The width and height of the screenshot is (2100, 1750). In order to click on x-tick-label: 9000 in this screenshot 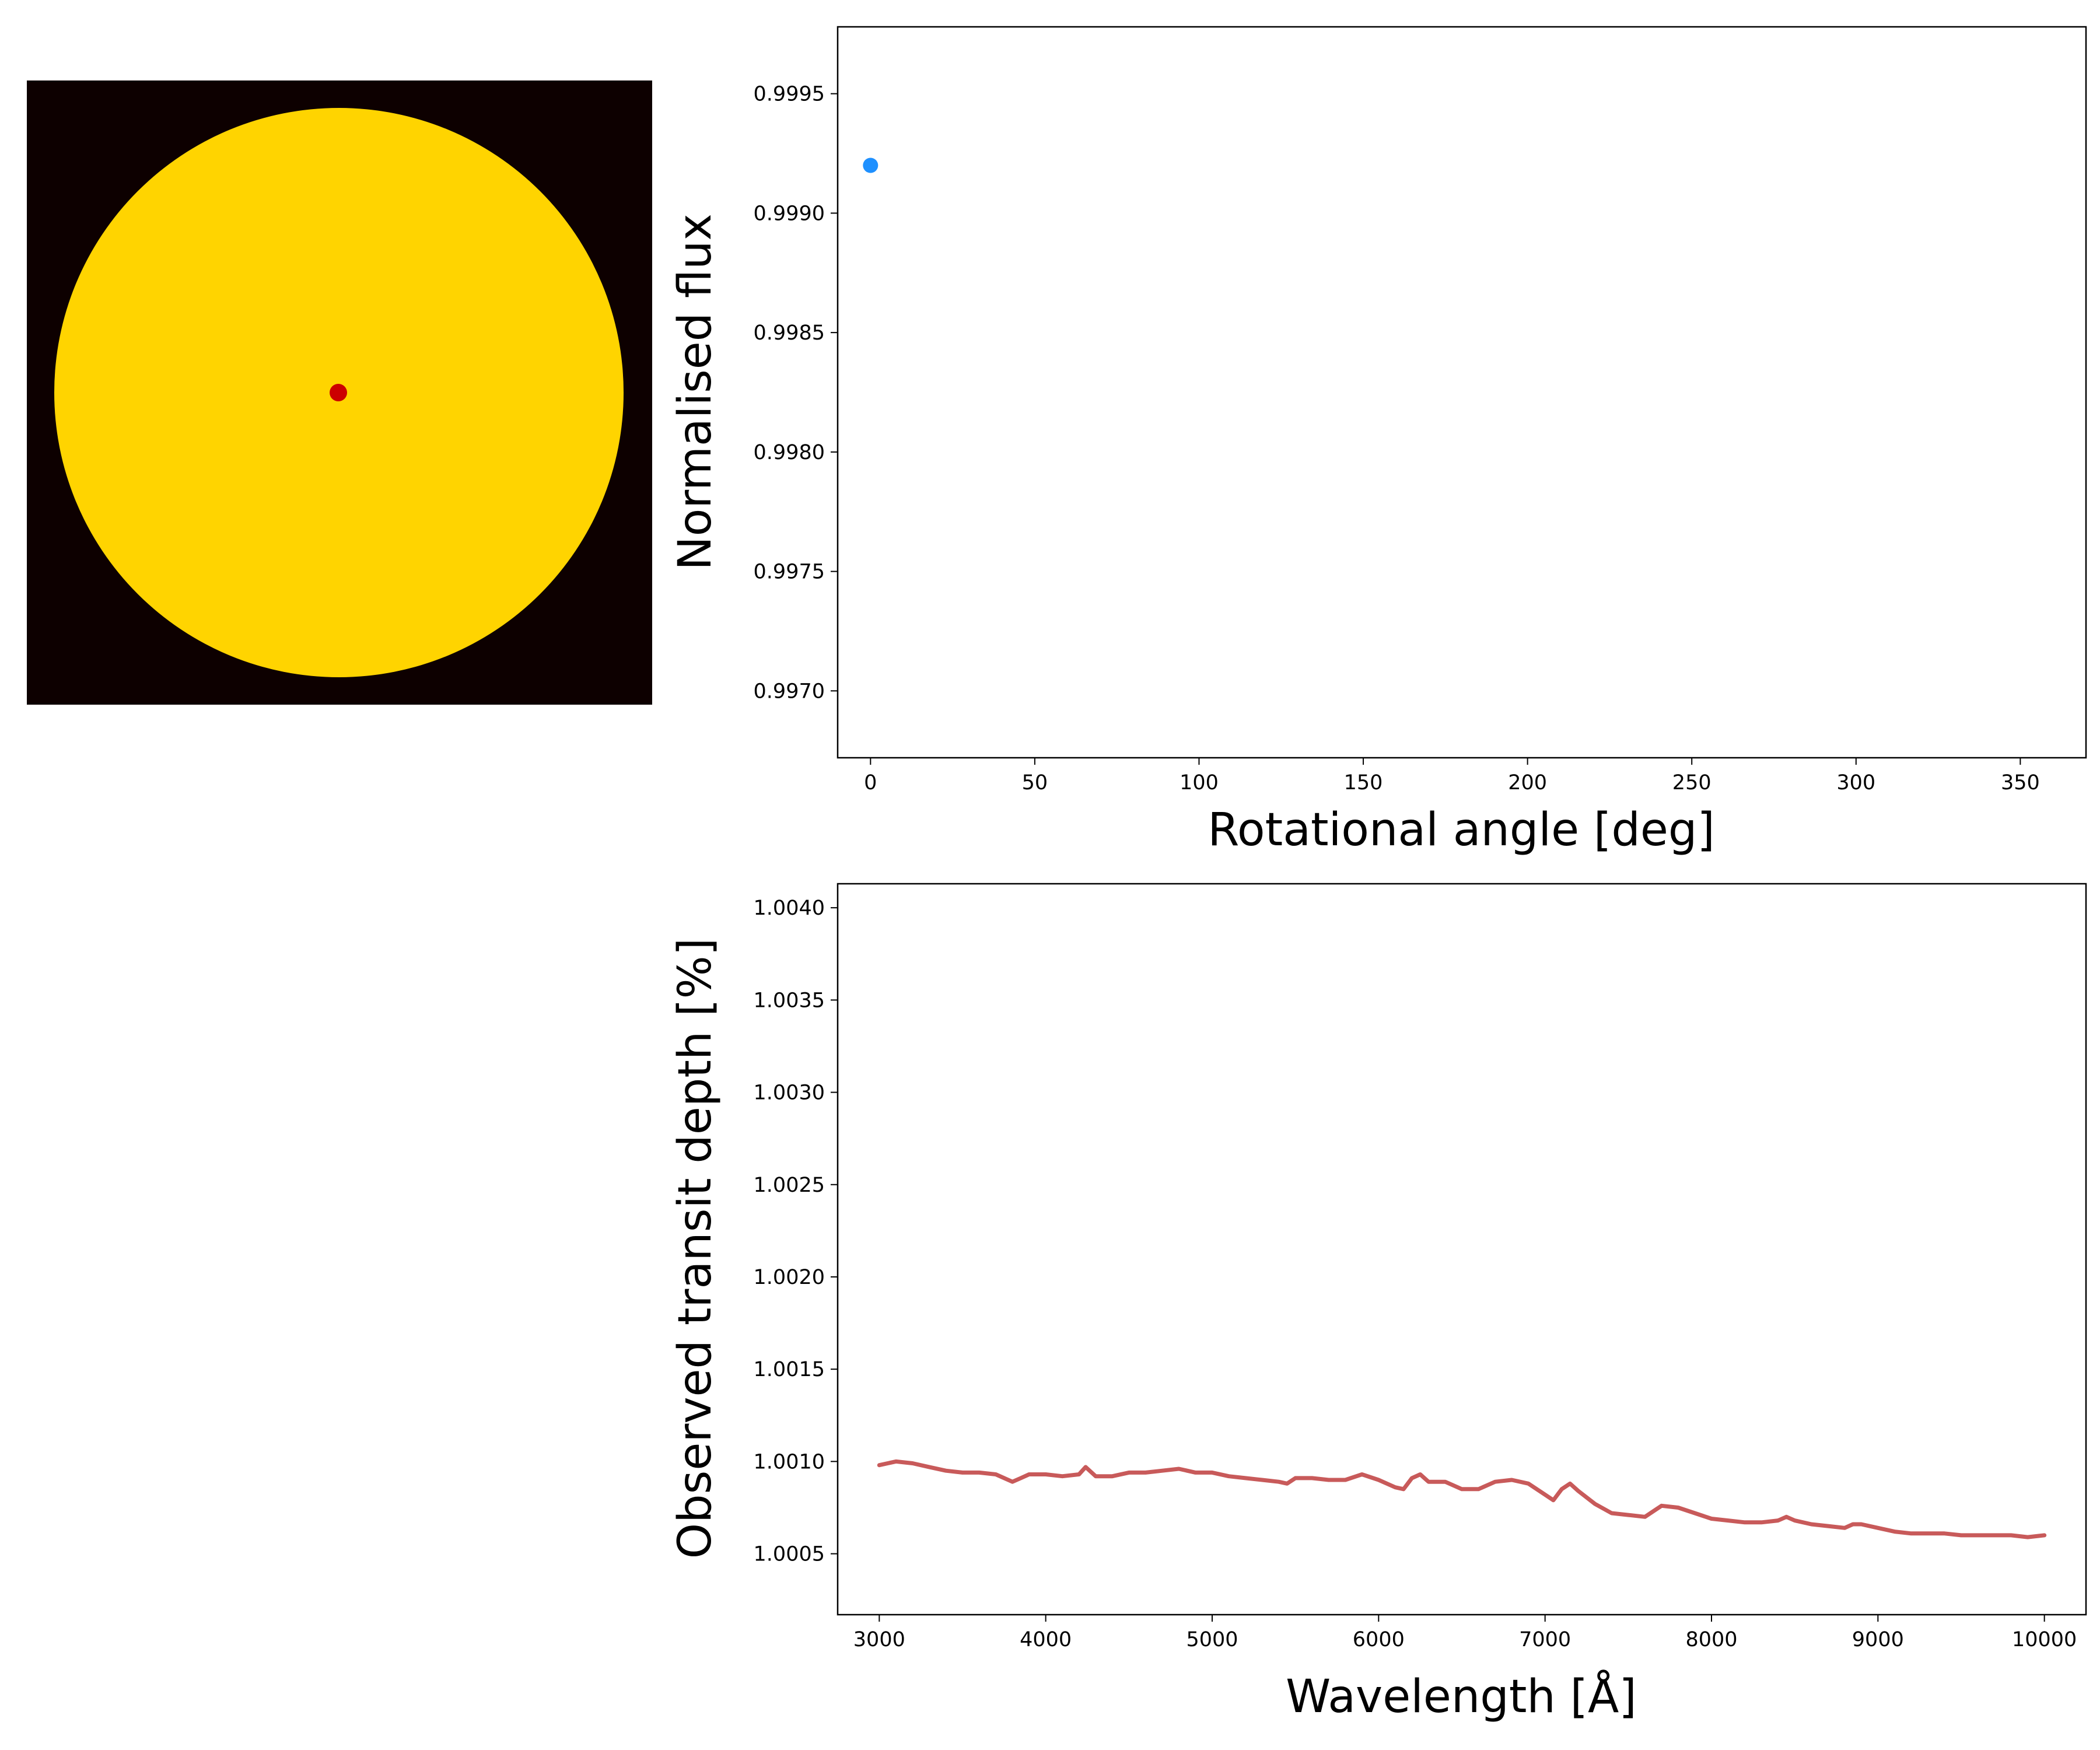, I will do `click(1878, 1639)`.